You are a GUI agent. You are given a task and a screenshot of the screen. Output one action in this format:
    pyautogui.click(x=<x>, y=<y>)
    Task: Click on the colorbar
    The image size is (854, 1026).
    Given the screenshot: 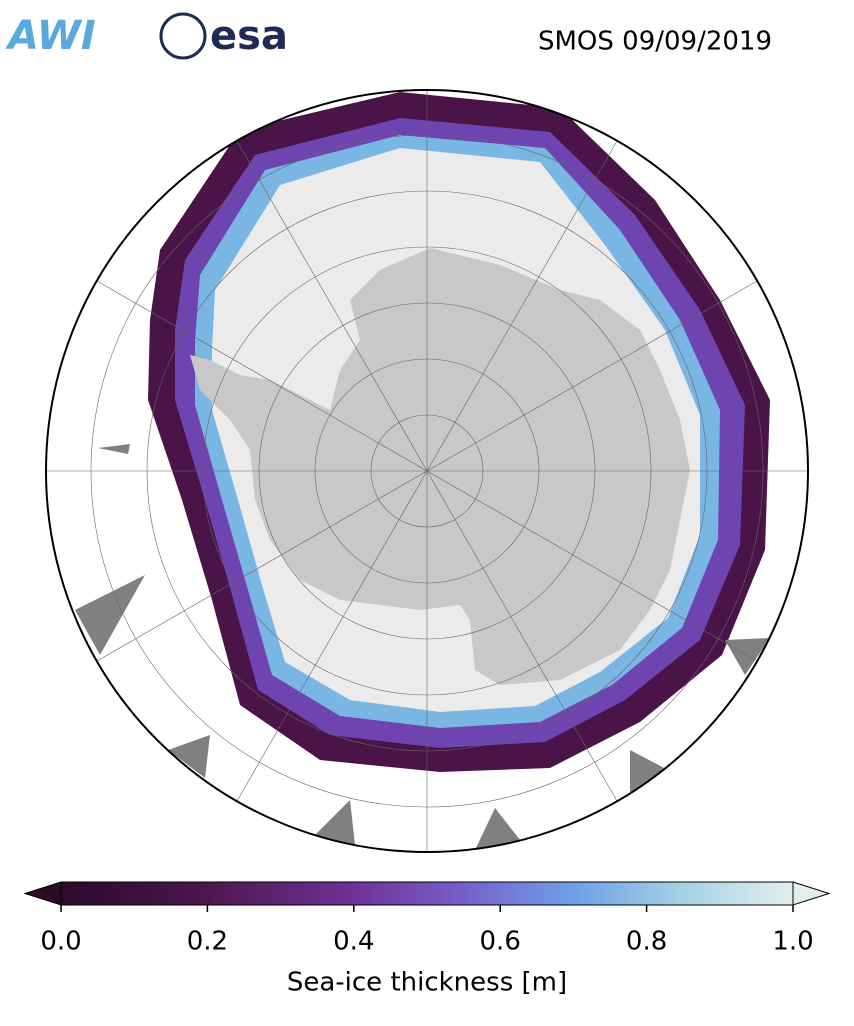 What is the action you would take?
    pyautogui.click(x=427, y=893)
    